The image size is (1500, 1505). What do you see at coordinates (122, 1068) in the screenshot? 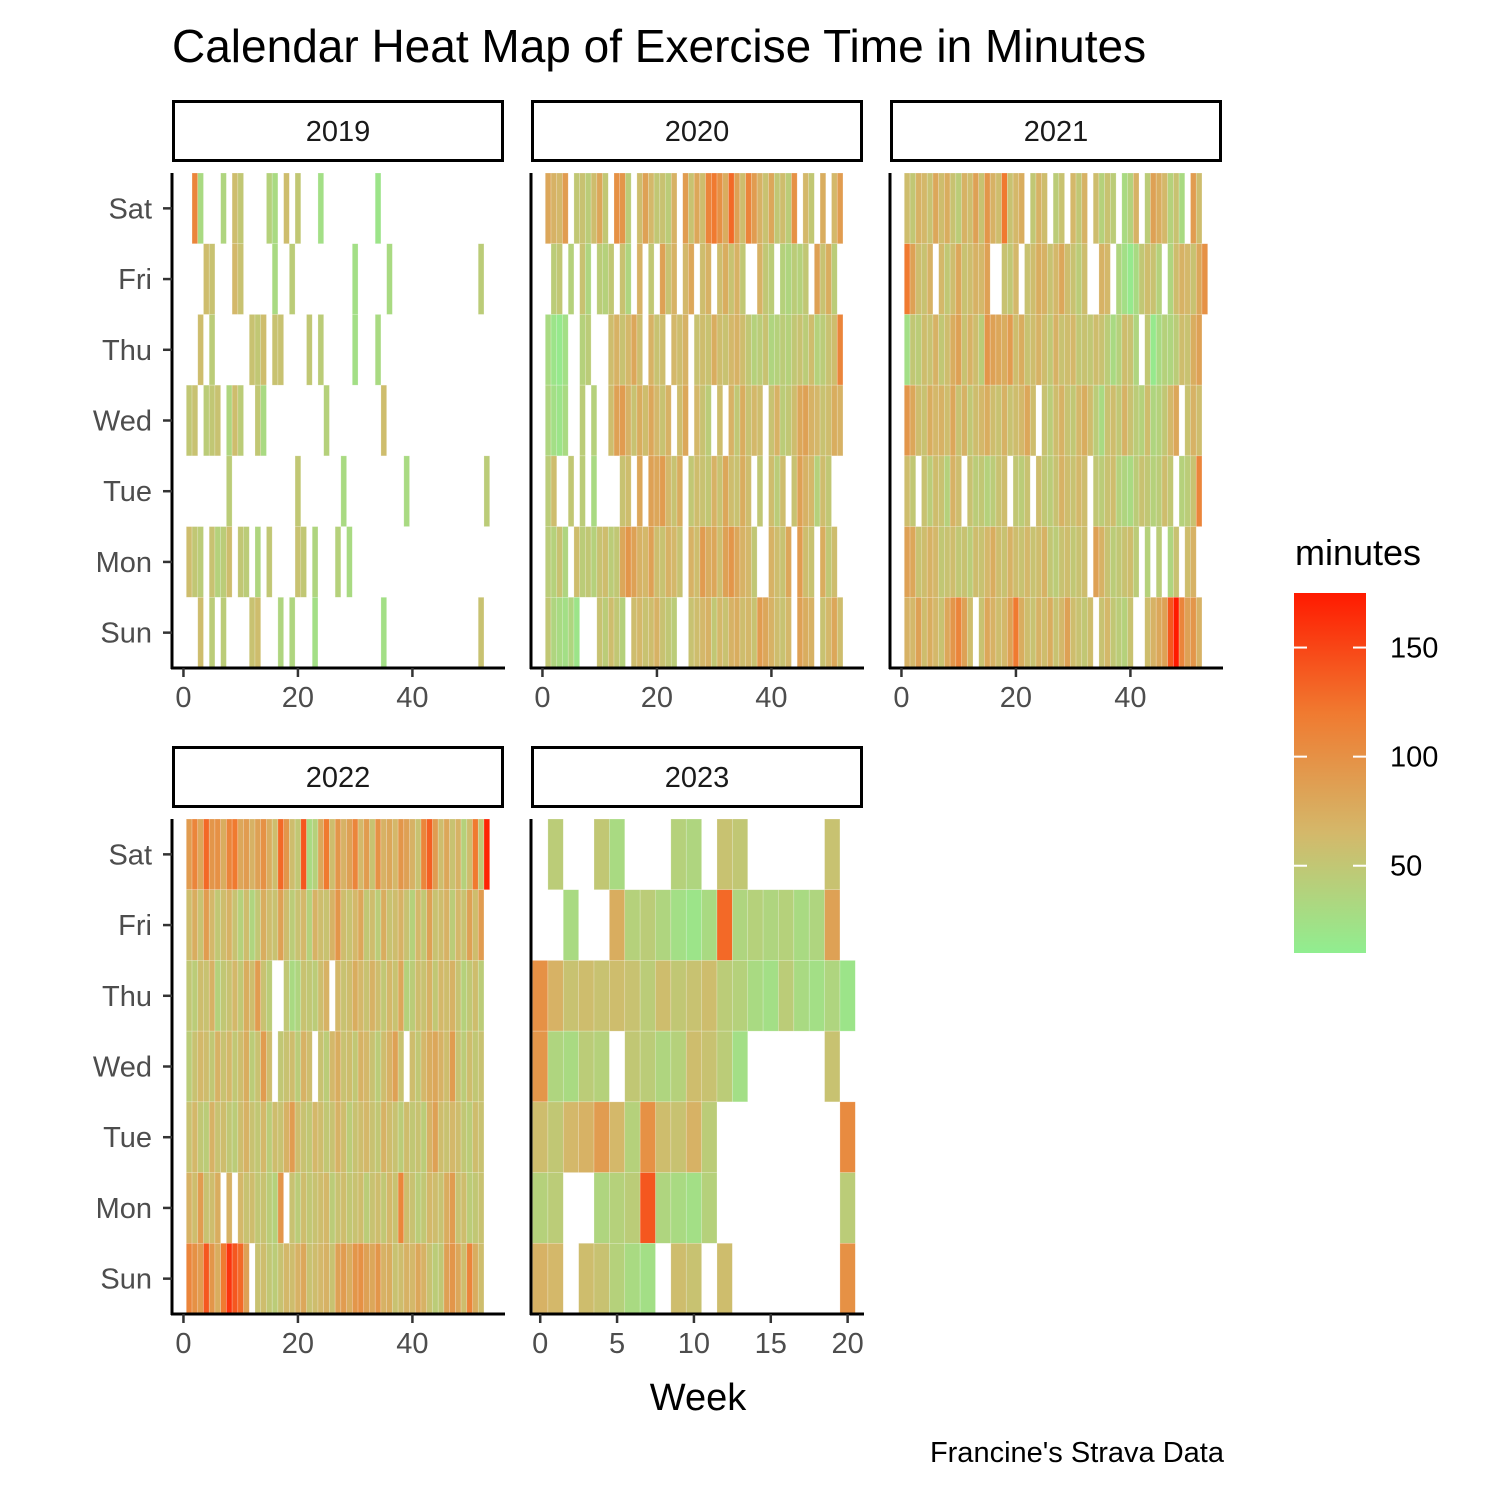
I see `y-tick-label: Wed` at bounding box center [122, 1068].